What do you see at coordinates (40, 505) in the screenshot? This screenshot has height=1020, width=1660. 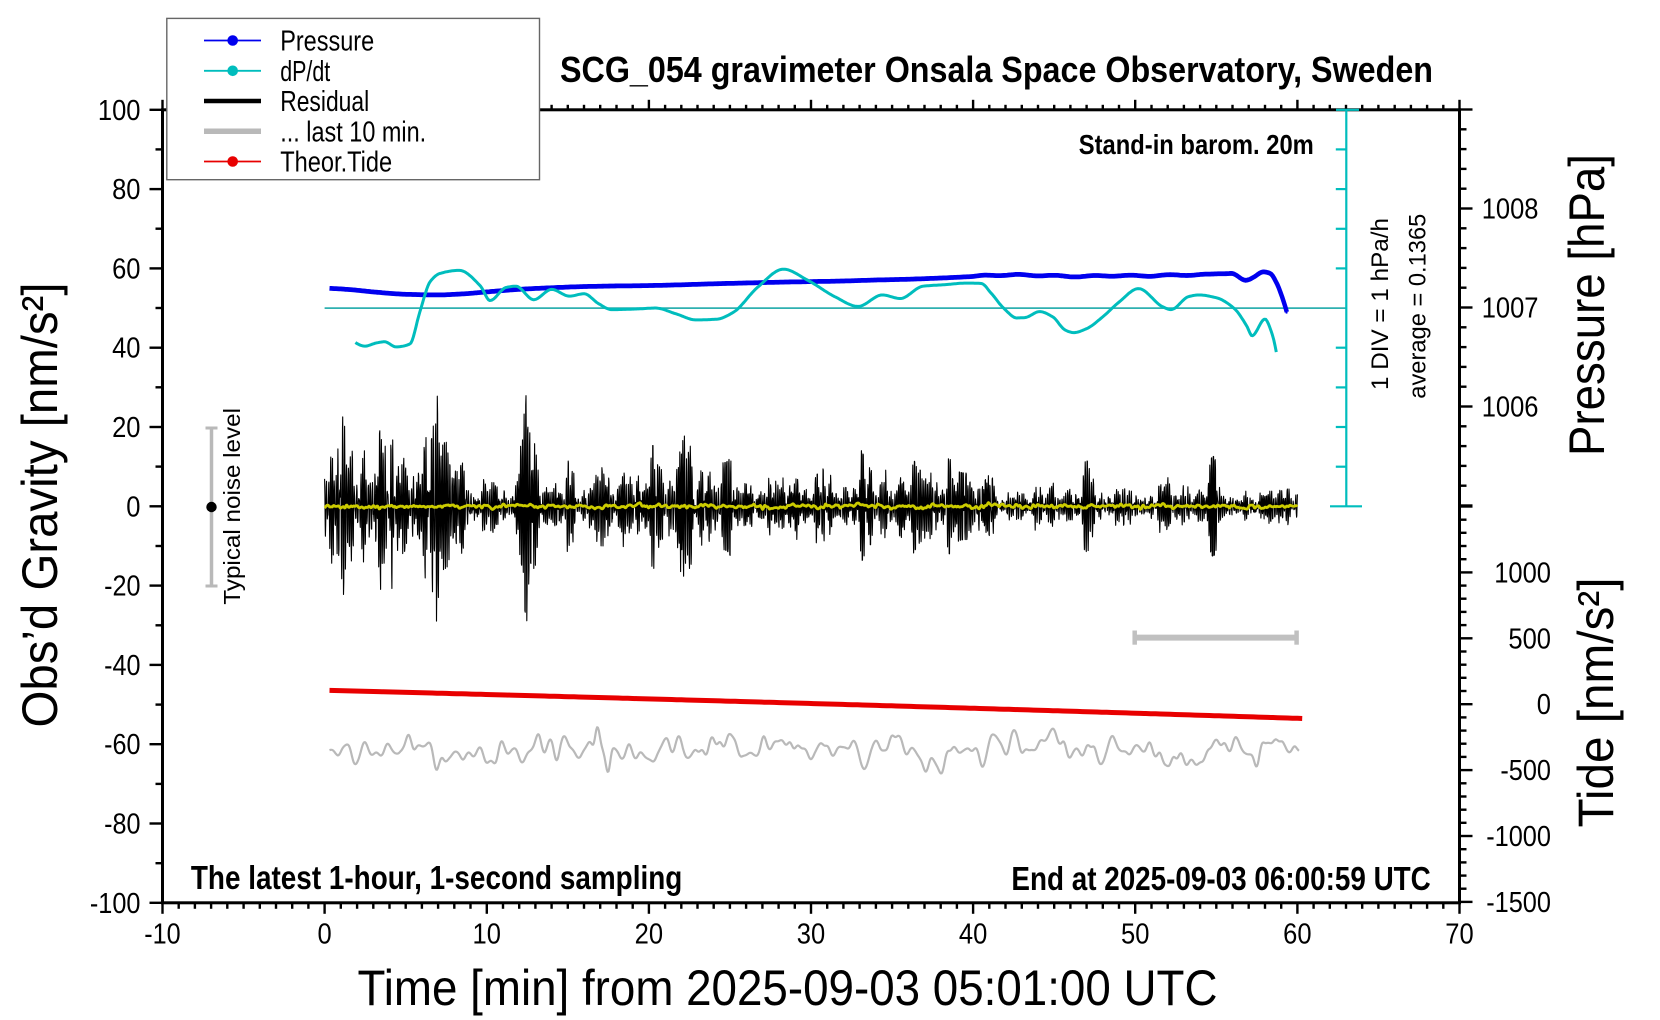 I see `svg-text: Obs’d Gravity [nm/s²]` at bounding box center [40, 505].